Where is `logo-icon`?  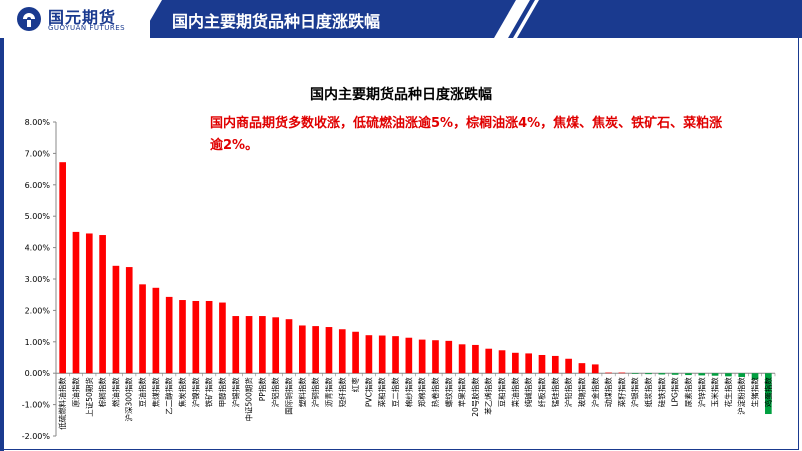
logo-icon is located at coordinates (29, 19).